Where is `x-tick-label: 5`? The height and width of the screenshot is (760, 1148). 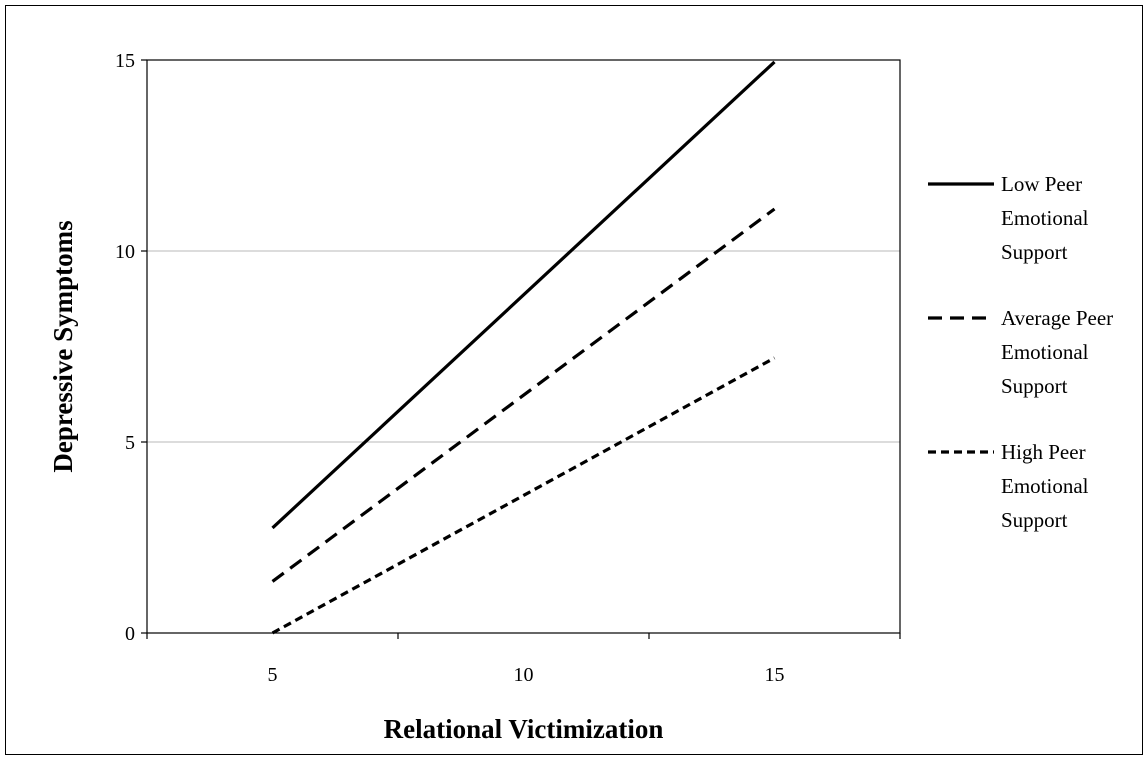
x-tick-label: 5 is located at coordinates (273, 675).